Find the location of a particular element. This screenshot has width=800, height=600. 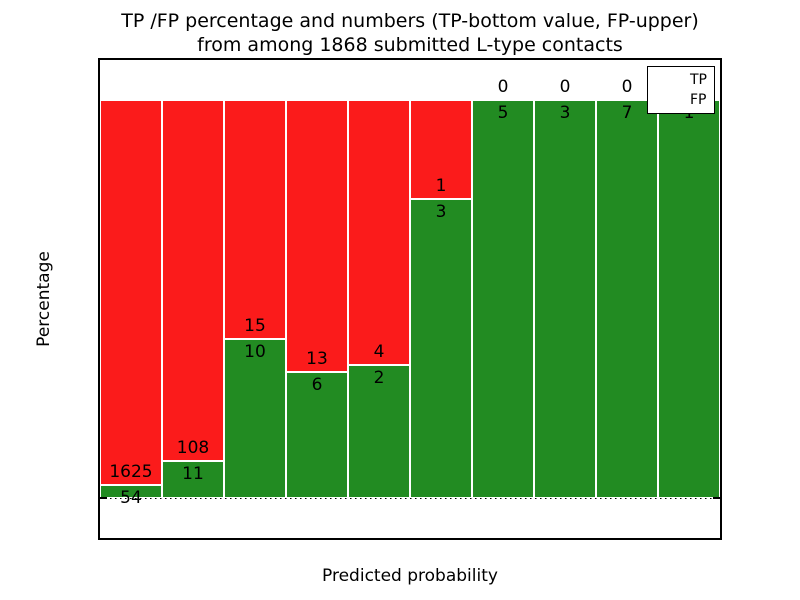

y-tick-left is located at coordinates (103, 498).